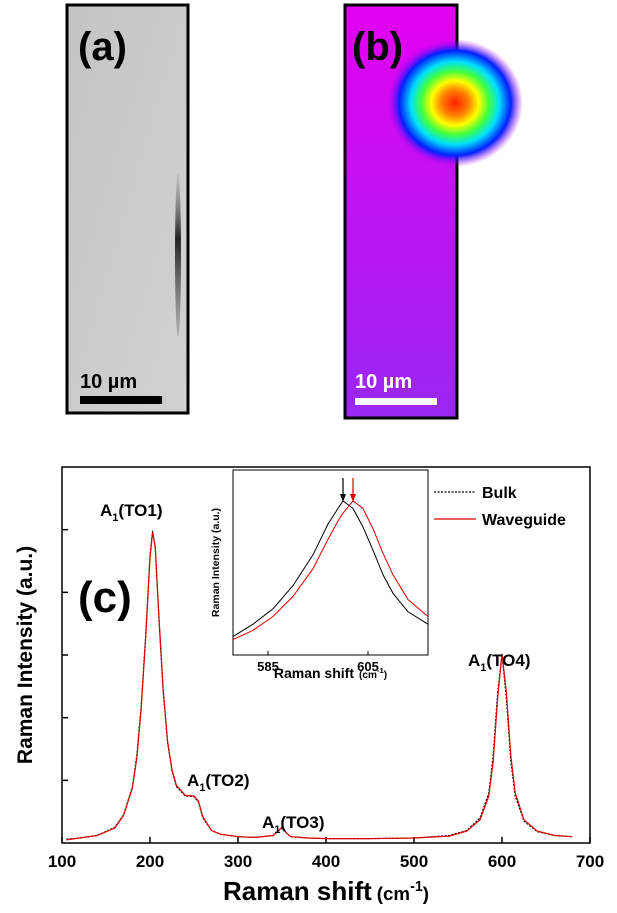  I want to click on x-tick-label: 585, so click(268, 666).